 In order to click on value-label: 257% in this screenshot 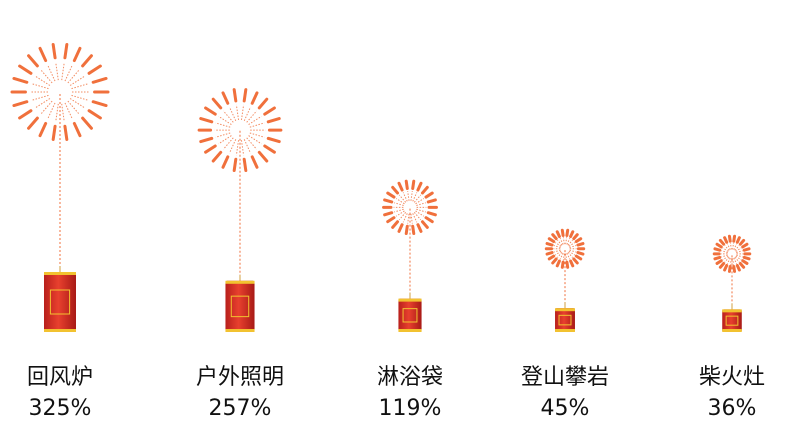, I will do `click(240, 408)`.